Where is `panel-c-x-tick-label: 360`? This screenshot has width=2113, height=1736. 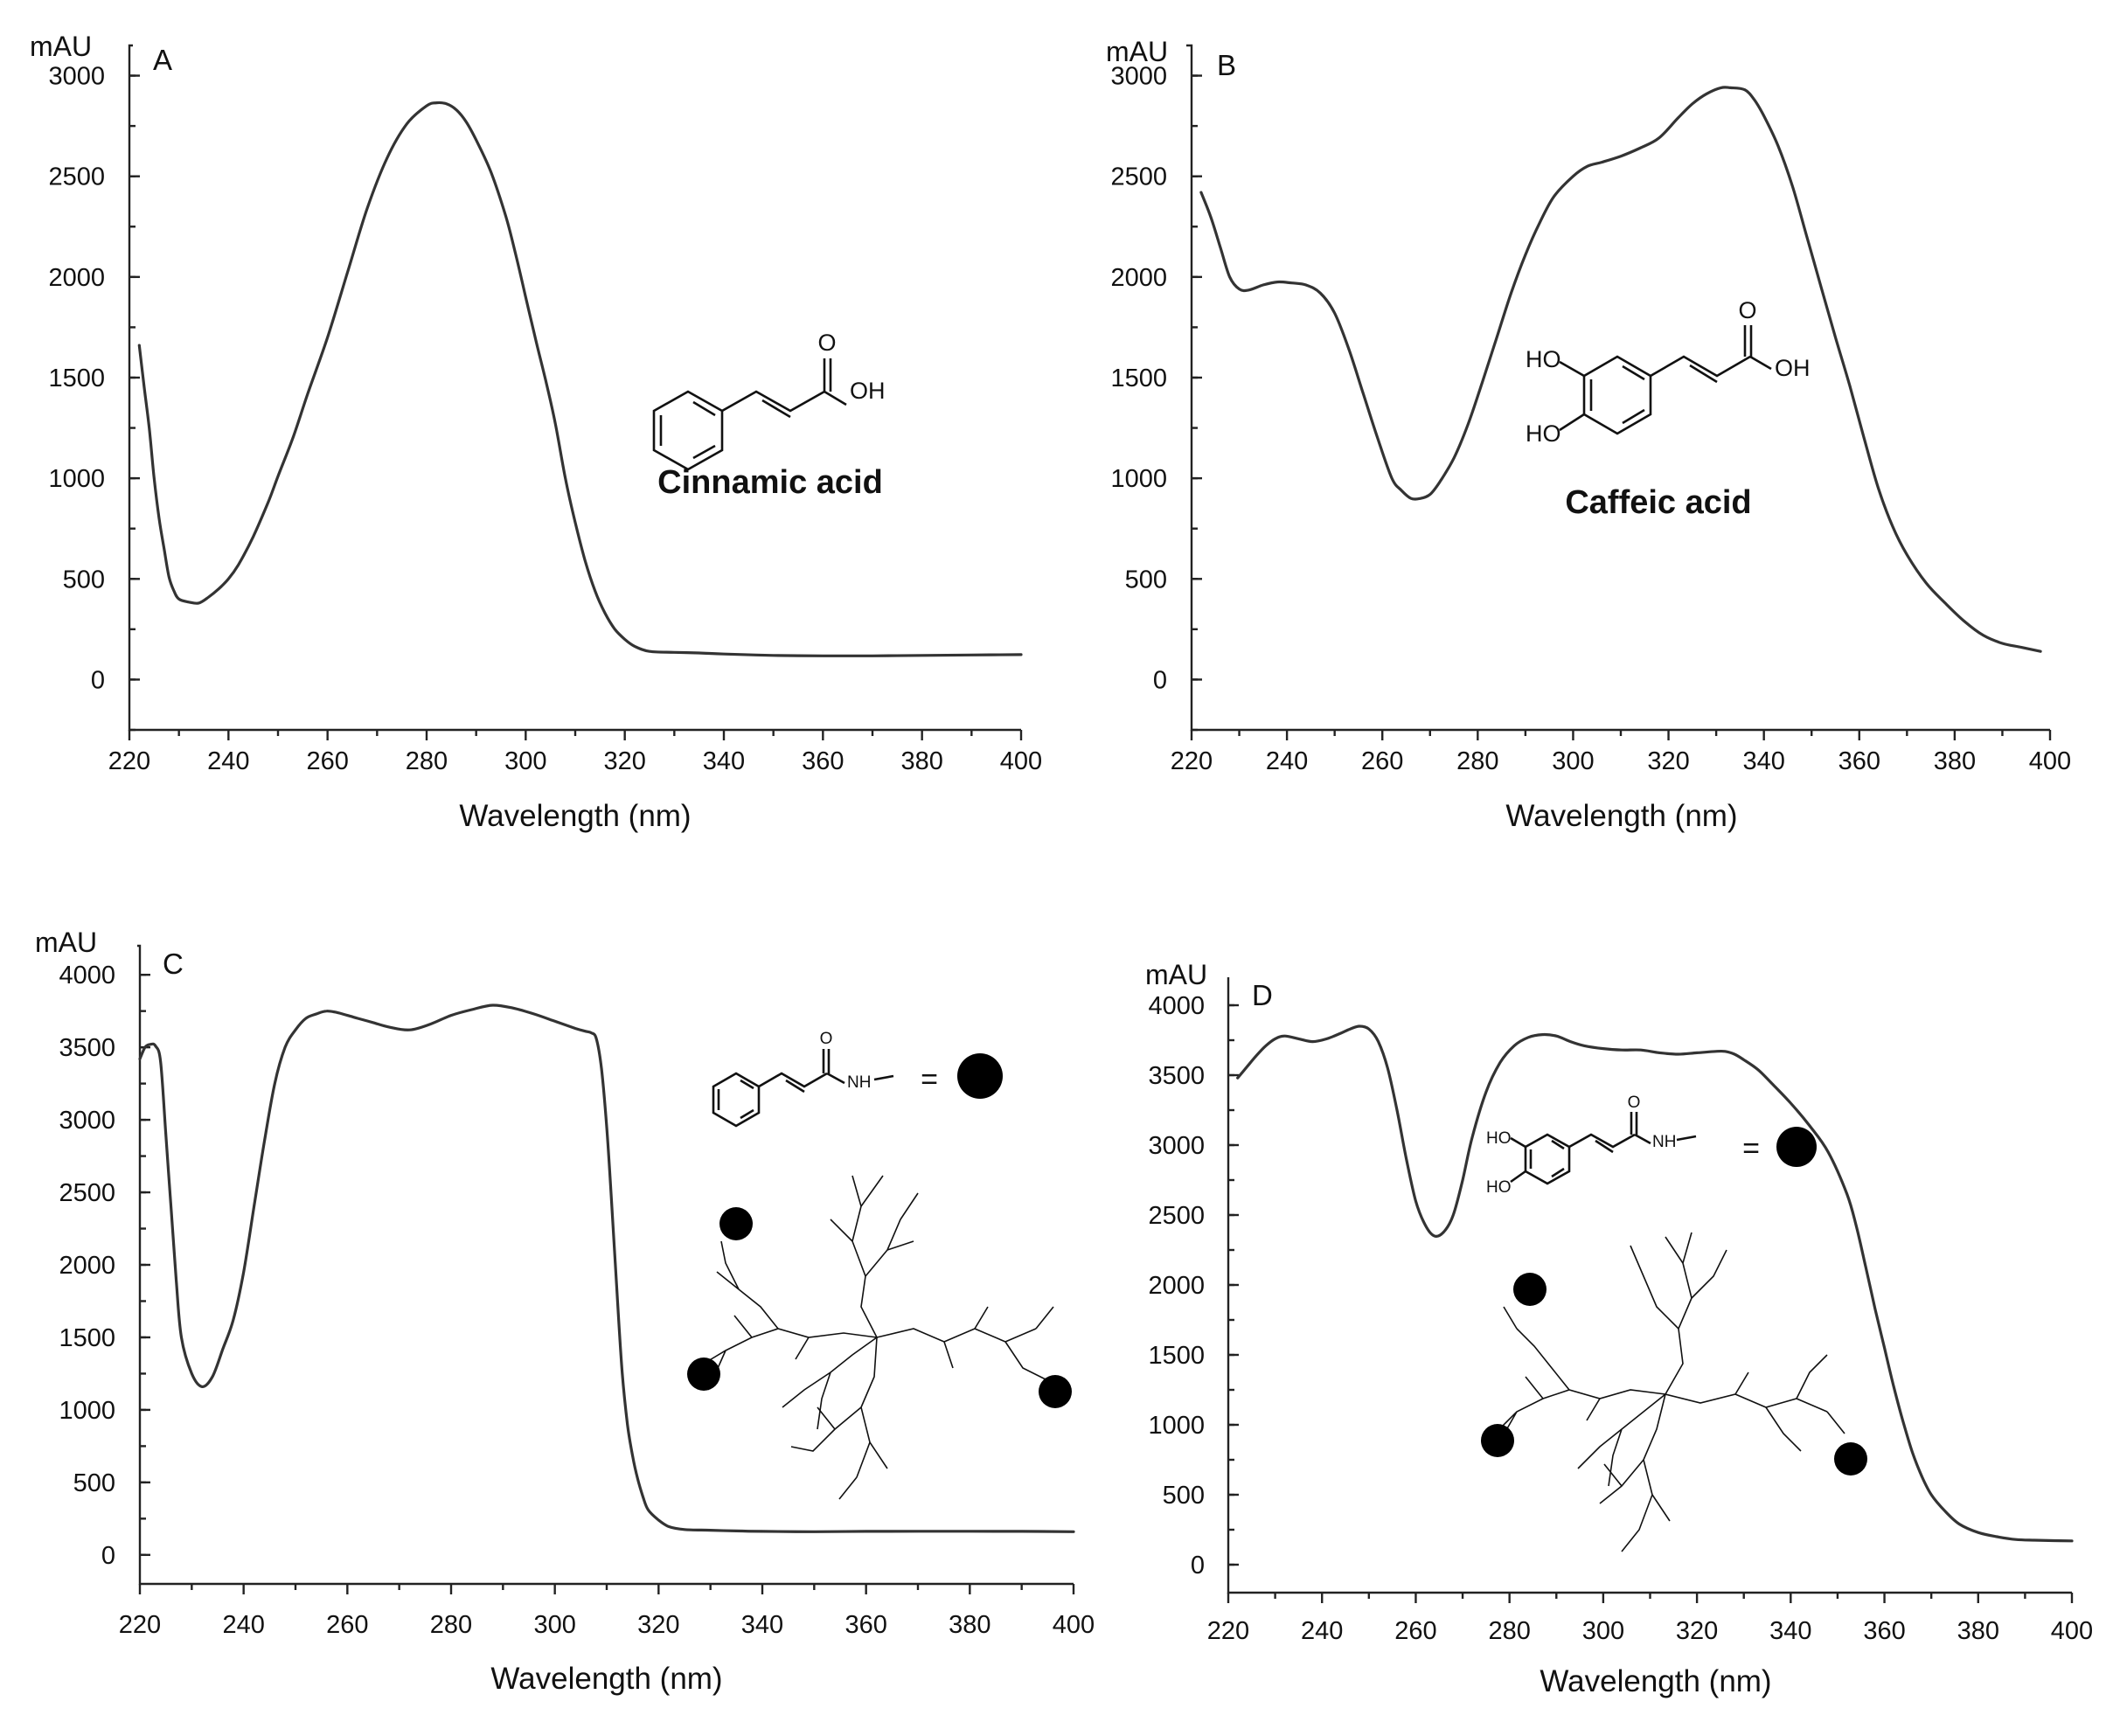 panel-c-x-tick-label: 360 is located at coordinates (866, 1625).